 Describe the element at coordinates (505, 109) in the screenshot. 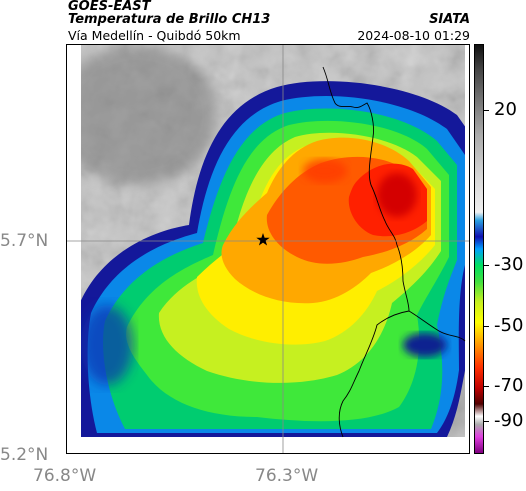

I see `colorbar-label: 20` at that location.